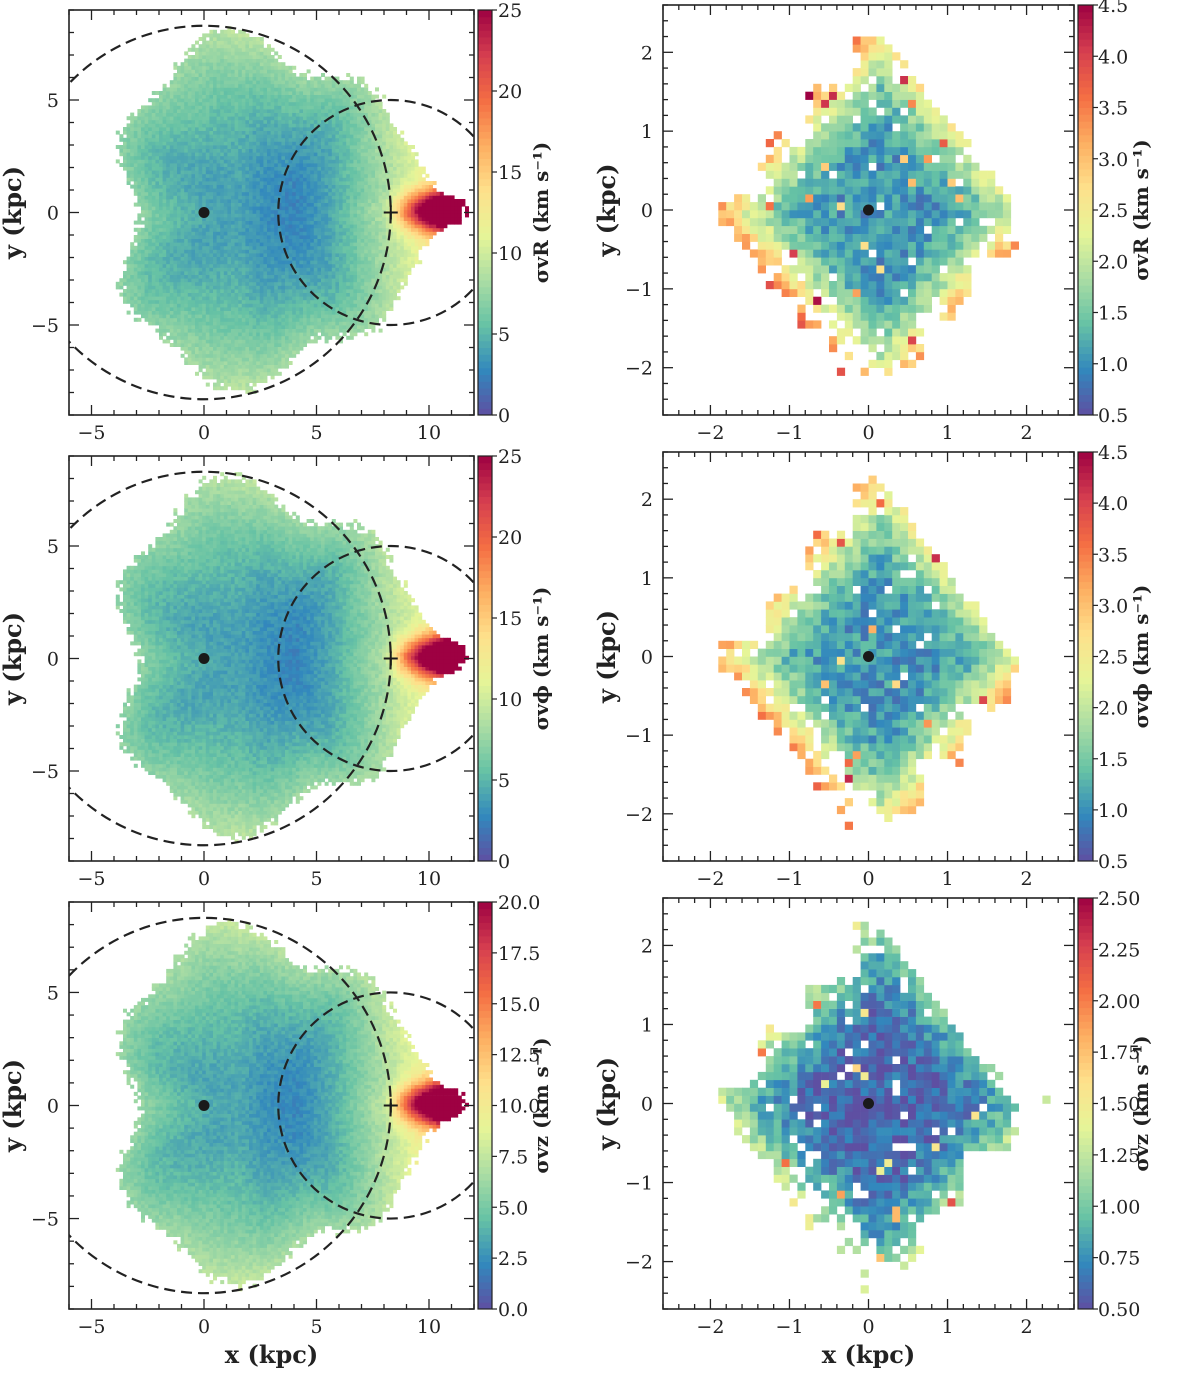  Describe the element at coordinates (513, 1208) in the screenshot. I see `colorbar-tick-label: 5.0` at that location.